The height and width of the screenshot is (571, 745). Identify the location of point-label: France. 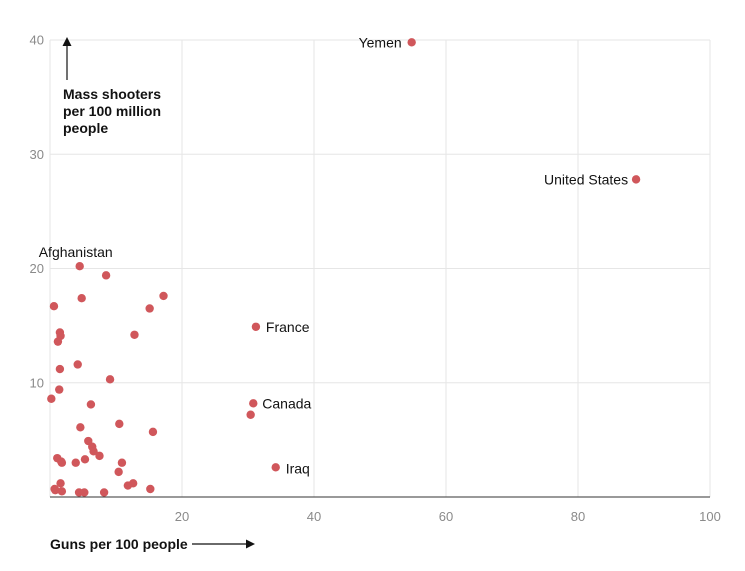
(288, 327).